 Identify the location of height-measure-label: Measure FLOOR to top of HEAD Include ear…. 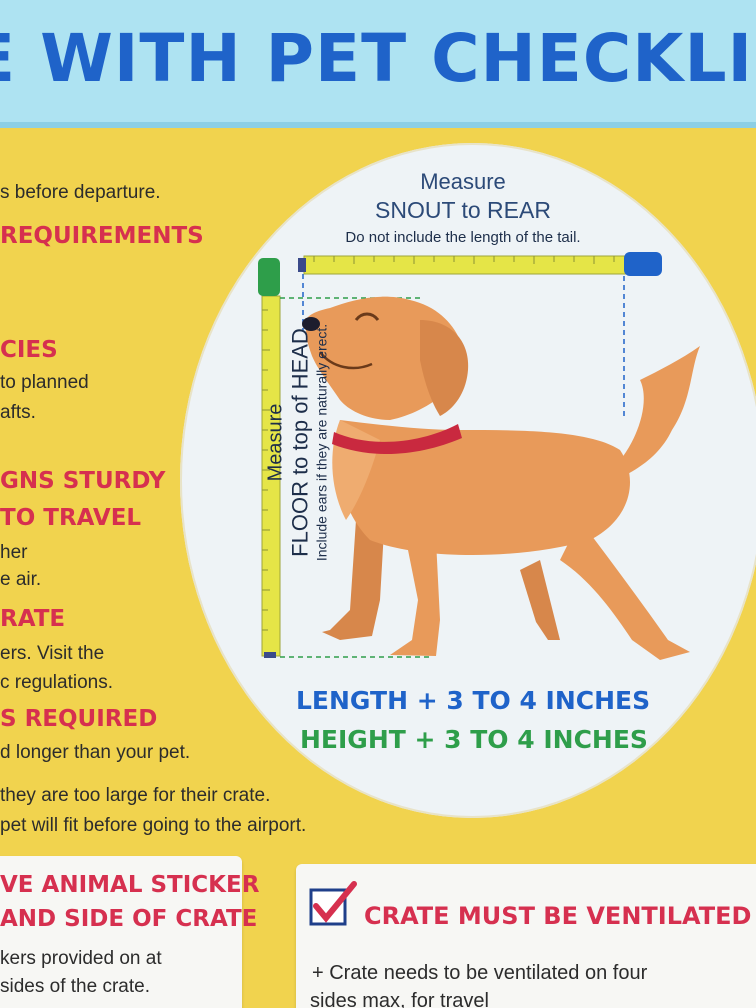
(292, 475).